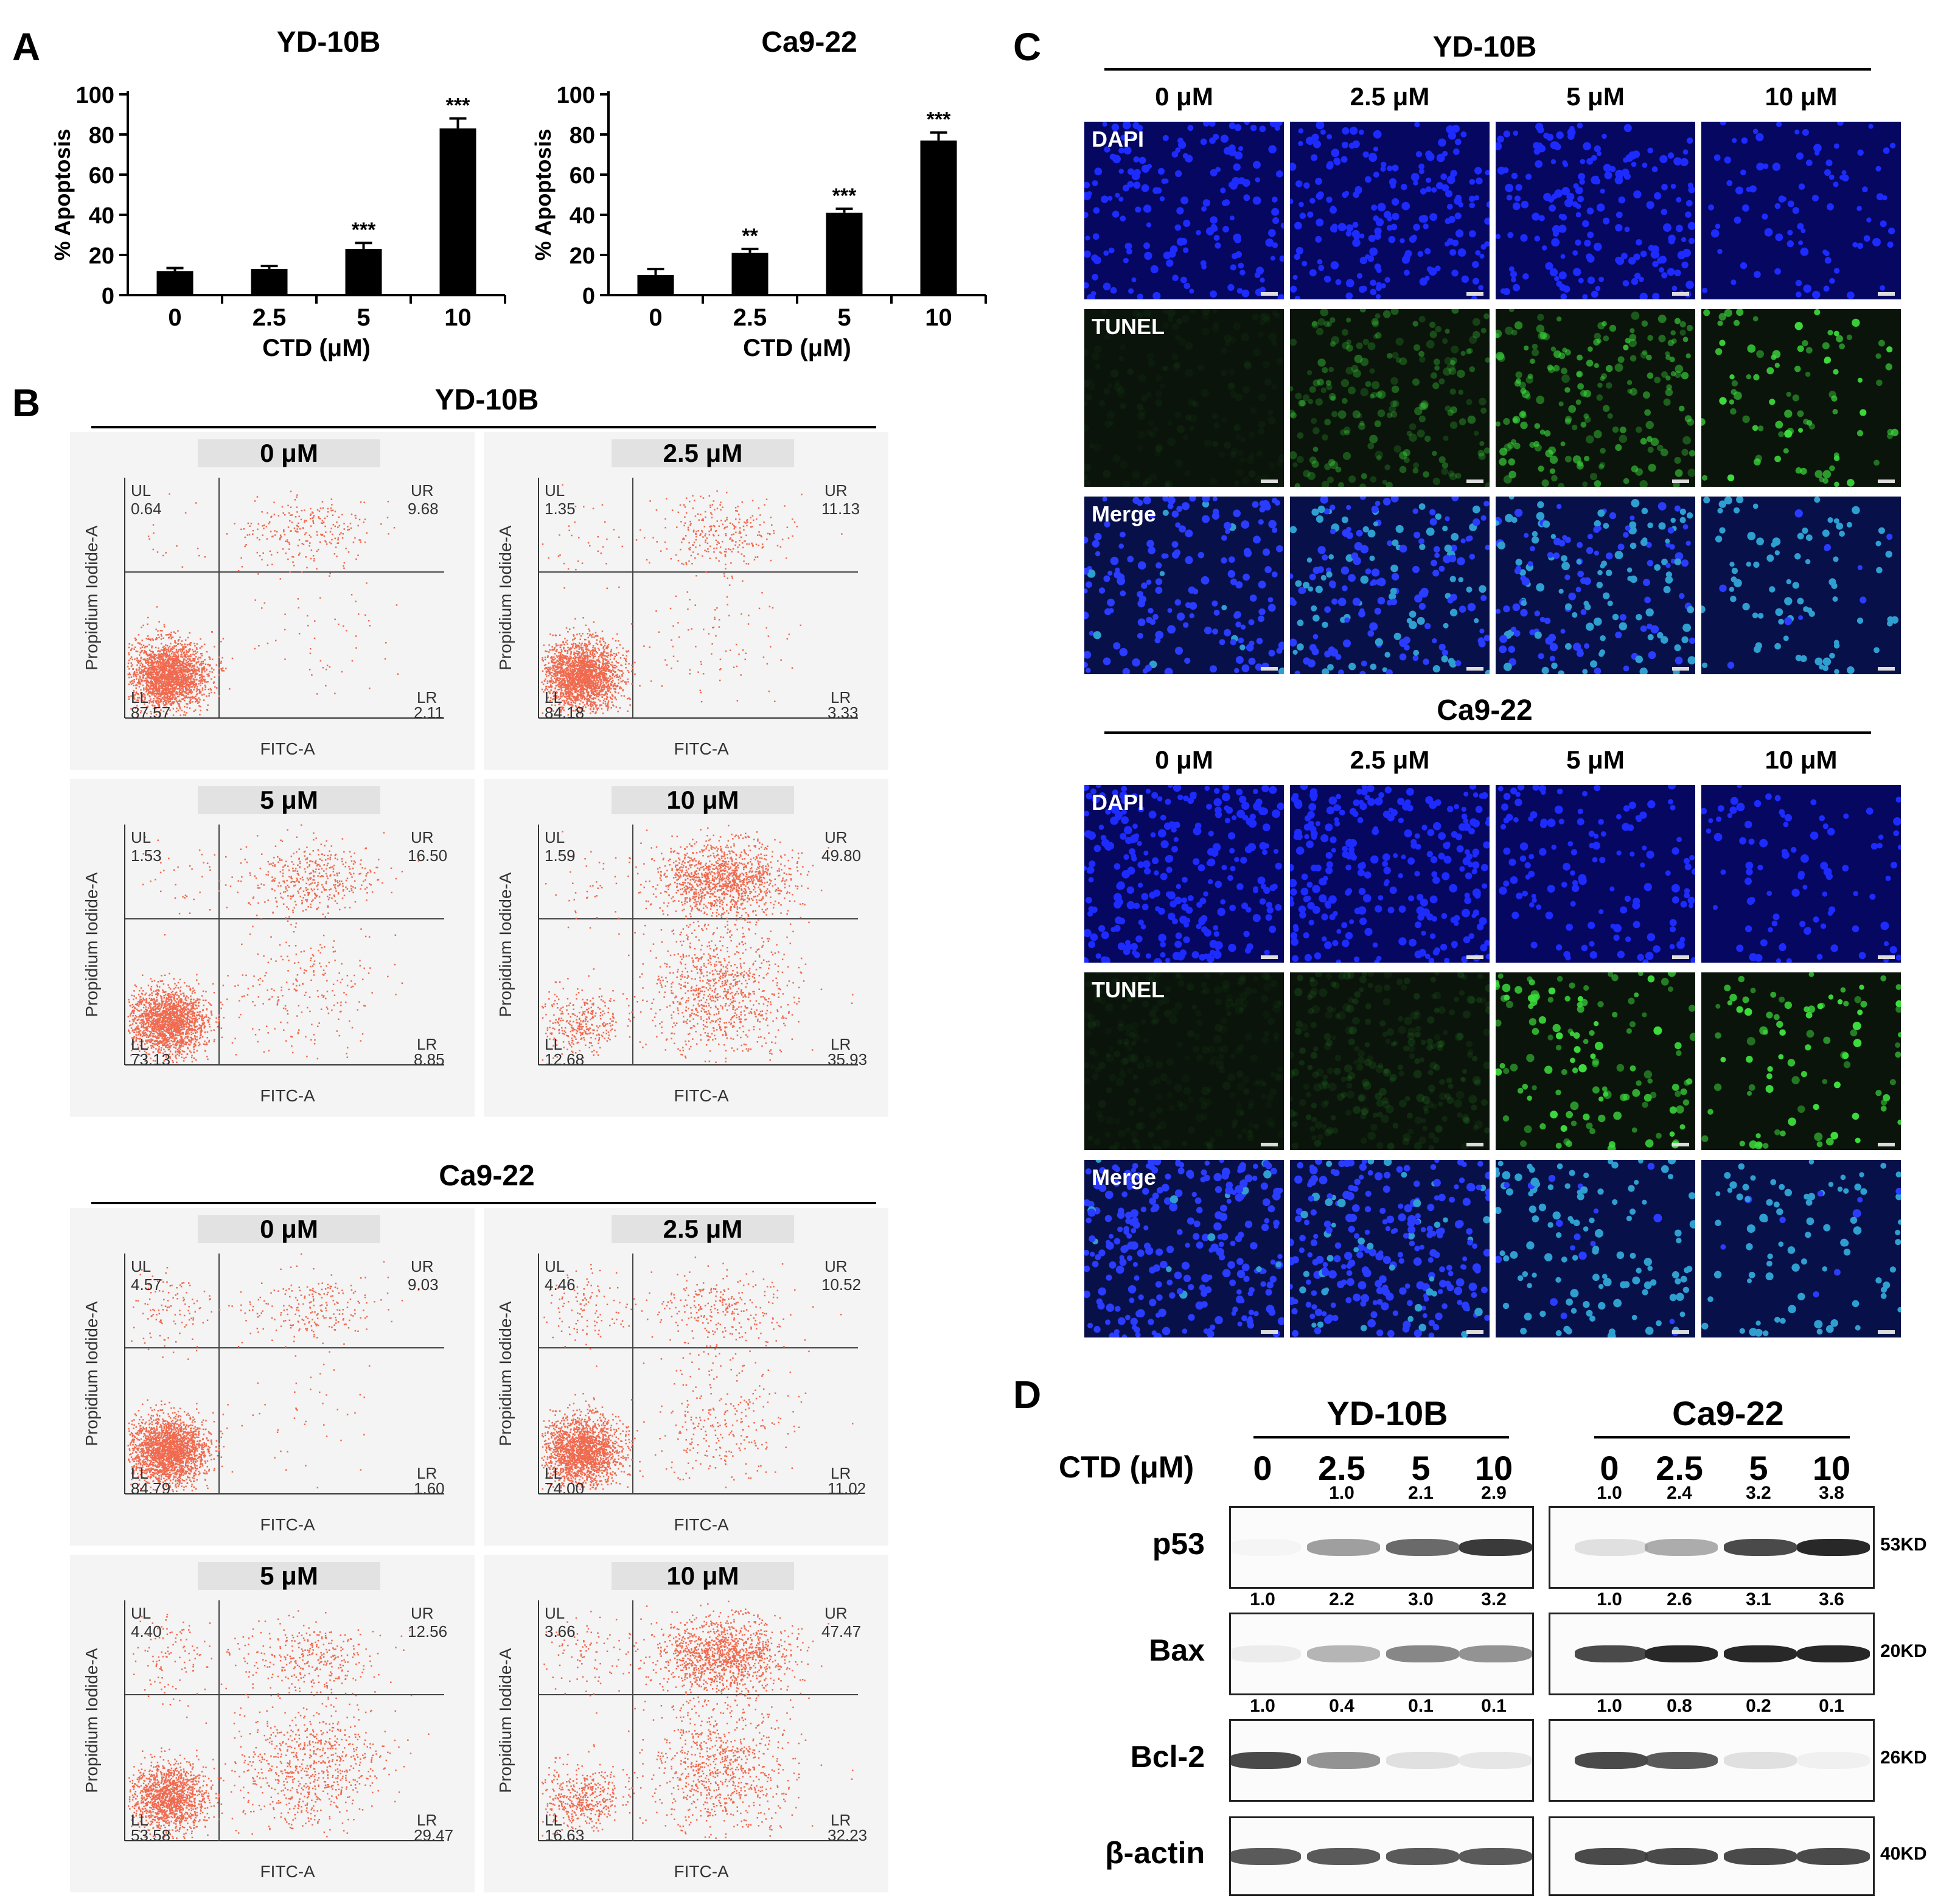 The height and width of the screenshot is (1904, 1952). I want to click on y-tick-label: 100, so click(95, 95).